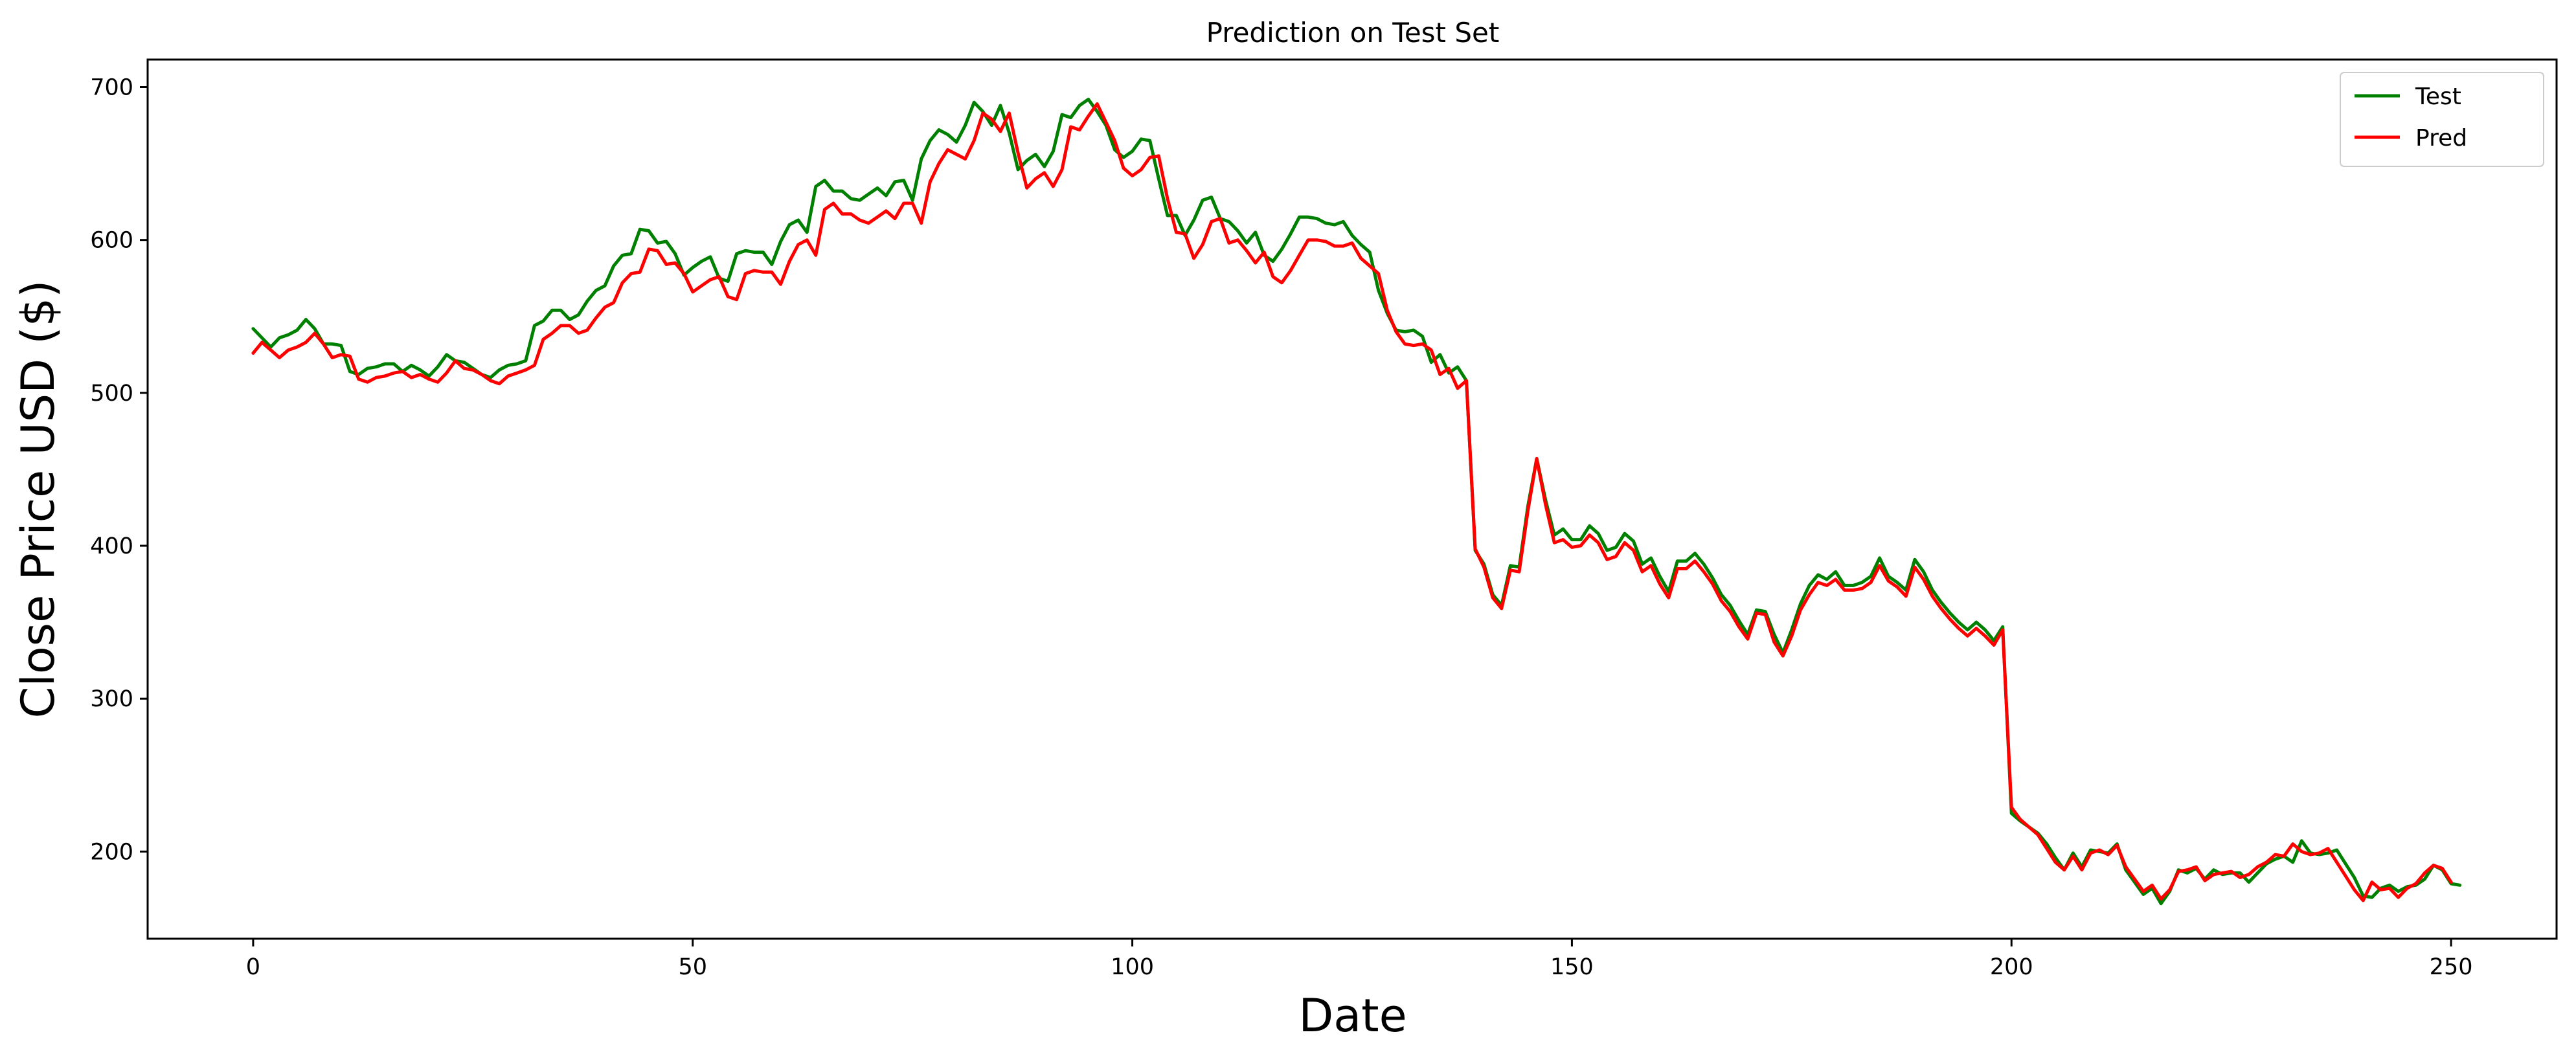  I want to click on x-tick-label: 100, so click(1132, 967).